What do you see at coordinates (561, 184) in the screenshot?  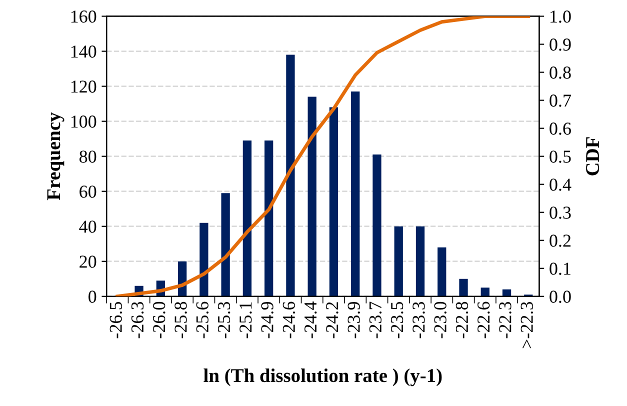 I see `y2-tick-label: 0.4` at bounding box center [561, 184].